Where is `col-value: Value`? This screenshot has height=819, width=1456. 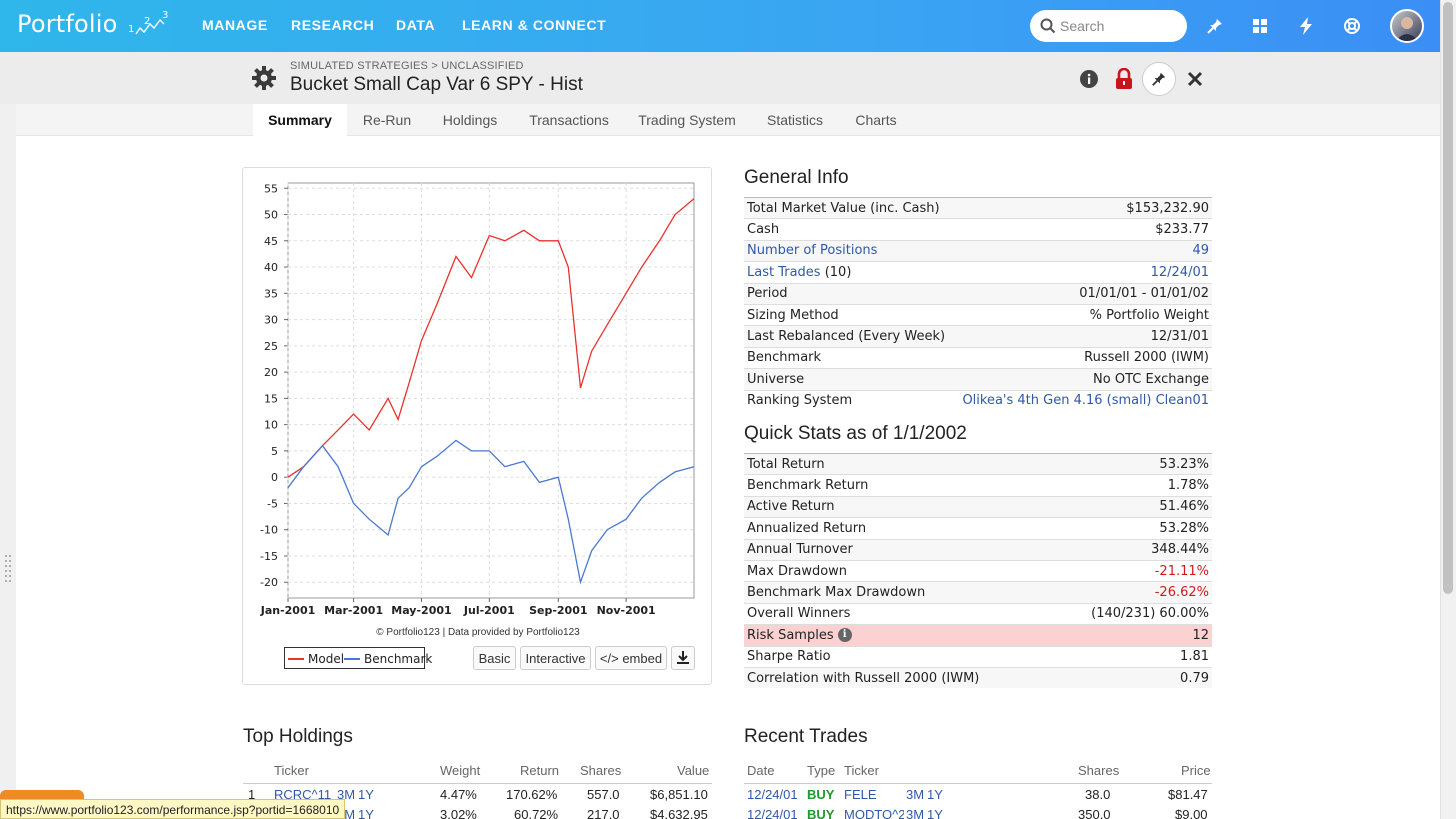 col-value: Value is located at coordinates (693, 770).